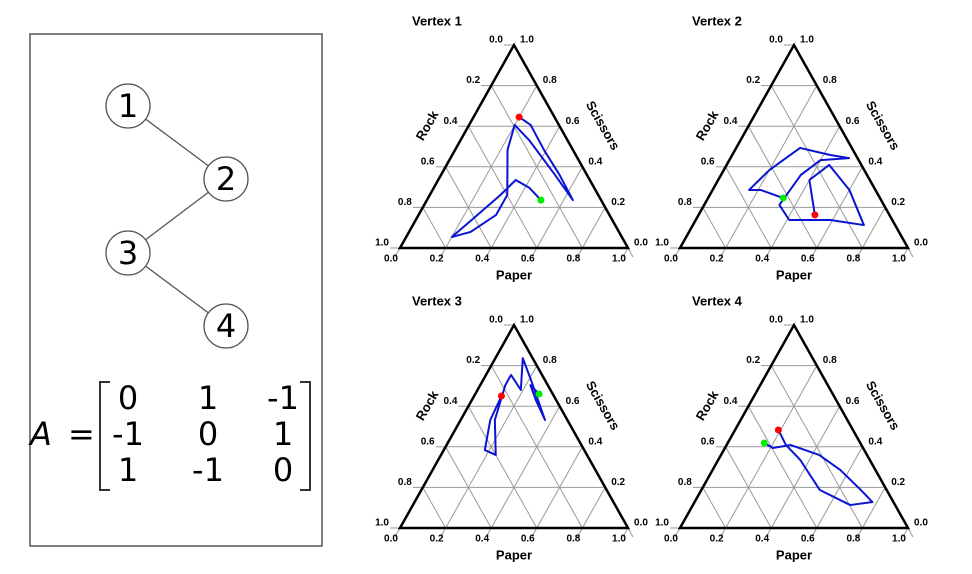 This screenshot has width=972, height=574. Describe the element at coordinates (128, 398) in the screenshot. I see `matrix-entry: 0` at that location.